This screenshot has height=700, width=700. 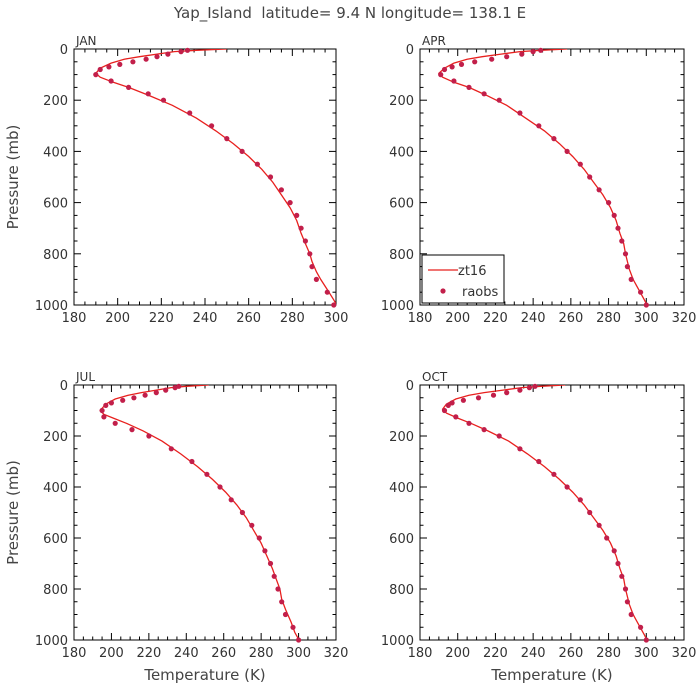 I want to click on panel-oct-ytick-label: 400, so click(x=401, y=488).